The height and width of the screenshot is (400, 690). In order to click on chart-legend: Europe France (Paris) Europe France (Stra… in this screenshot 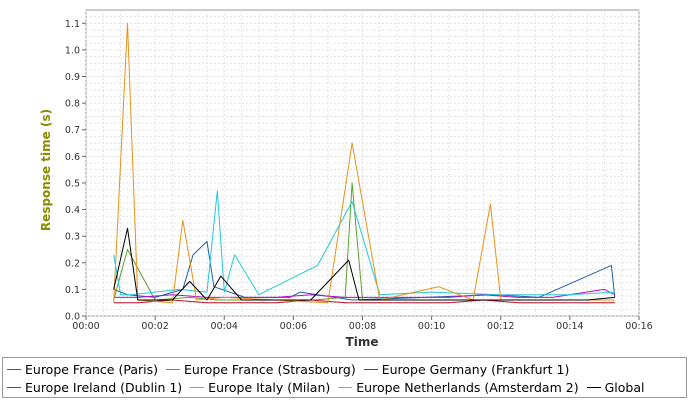, I will do `click(344, 377)`.